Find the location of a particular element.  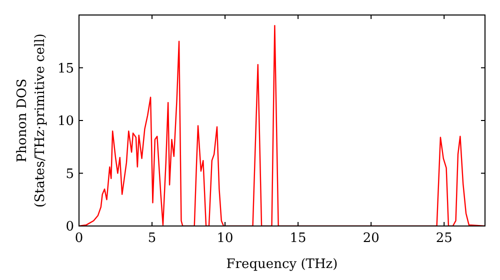

x-tick-label: 5 is located at coordinates (152, 238).